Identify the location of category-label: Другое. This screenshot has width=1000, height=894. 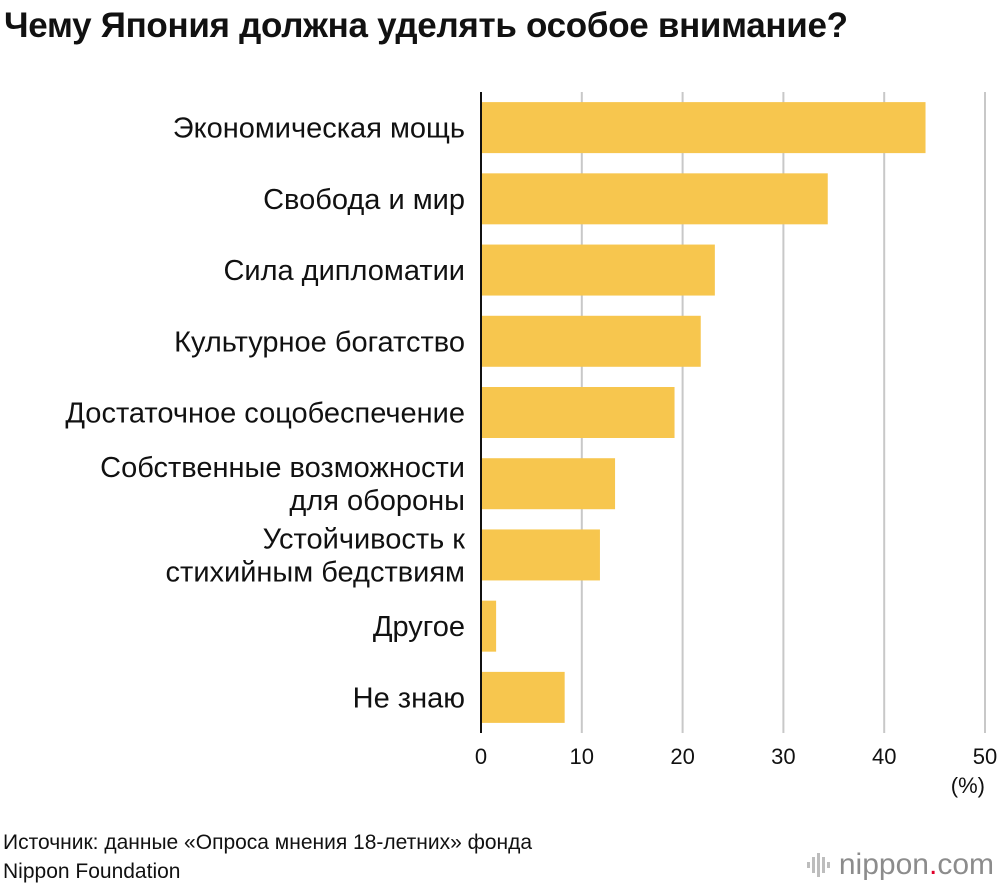
(419, 627).